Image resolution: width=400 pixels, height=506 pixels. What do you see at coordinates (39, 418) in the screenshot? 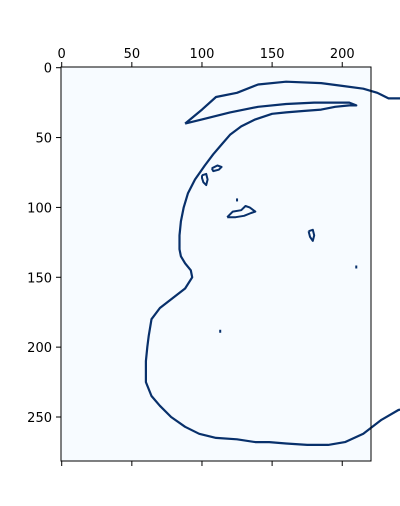
I see `y-tick-label-5: 250` at bounding box center [39, 418].